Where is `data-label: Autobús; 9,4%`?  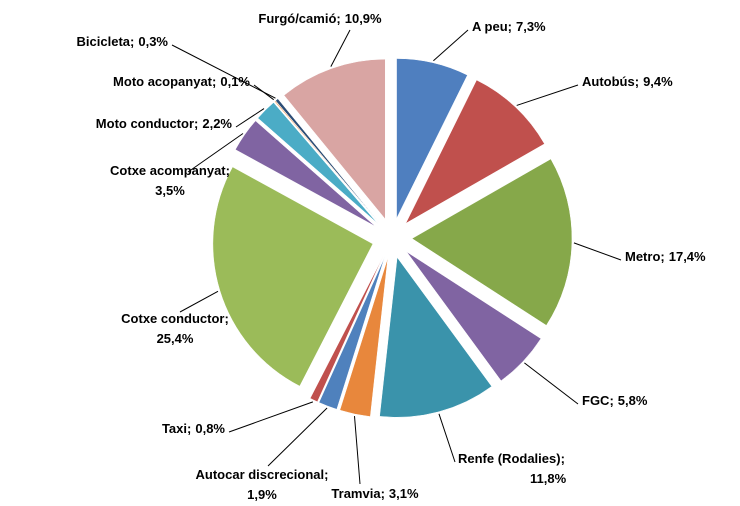
data-label: Autobús; 9,4% is located at coordinates (627, 81).